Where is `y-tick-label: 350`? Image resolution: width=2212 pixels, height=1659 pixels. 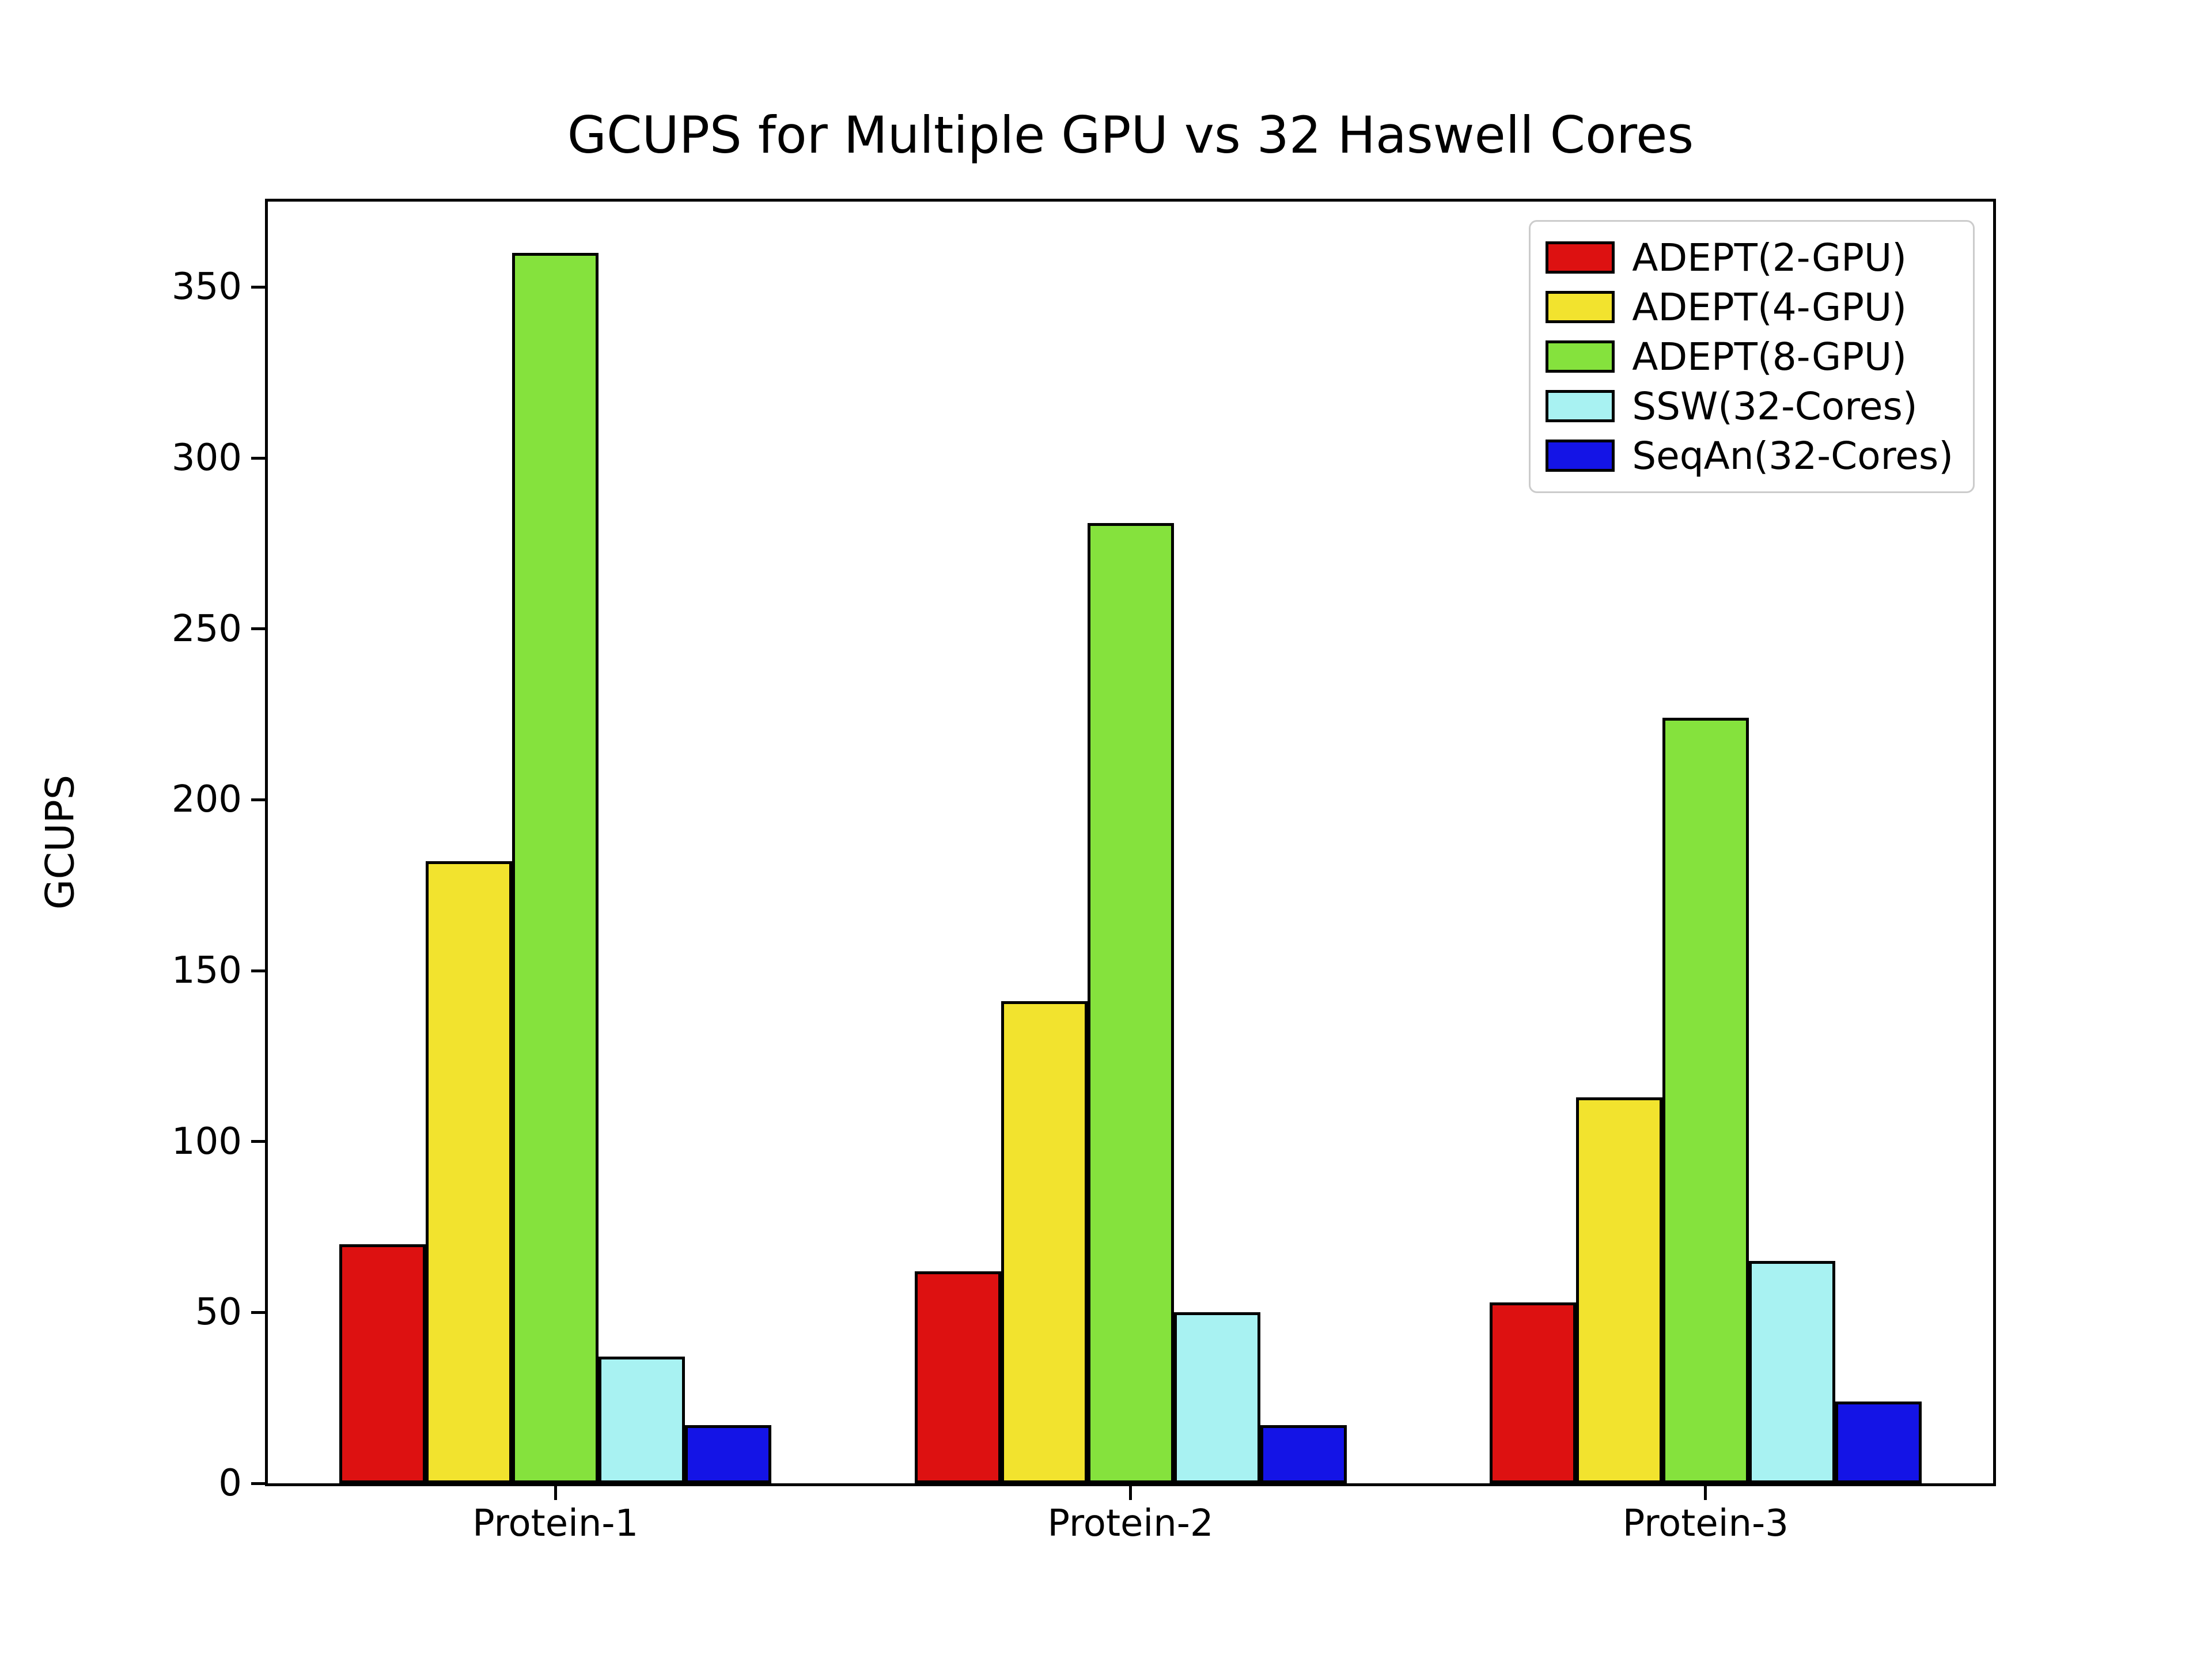
y-tick-label: 350 is located at coordinates (206, 287).